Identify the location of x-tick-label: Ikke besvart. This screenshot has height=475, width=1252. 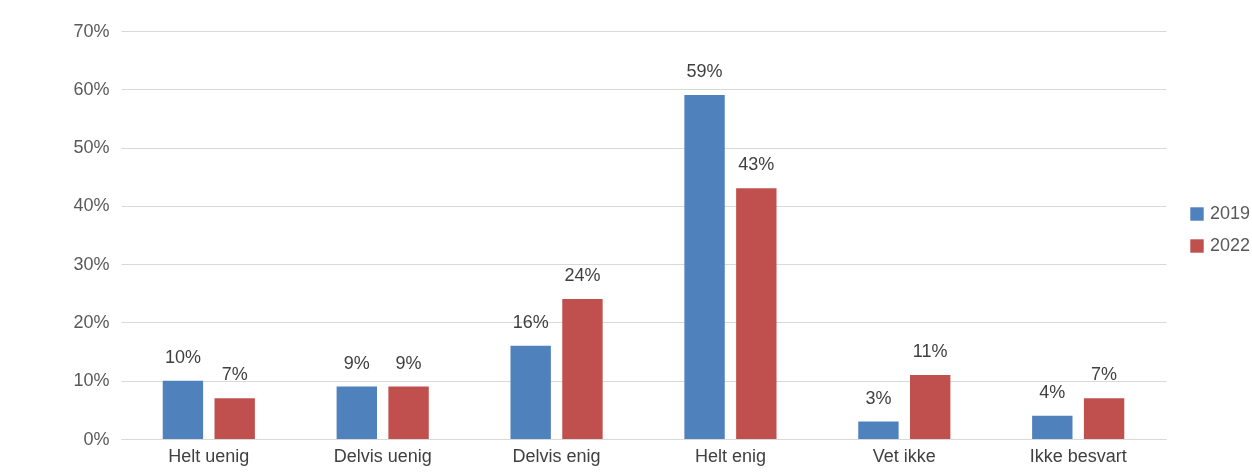
(1078, 455).